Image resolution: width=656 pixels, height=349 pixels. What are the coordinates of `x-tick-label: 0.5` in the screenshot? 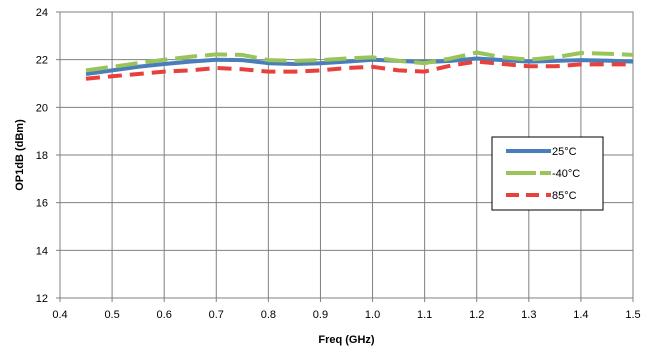 It's located at (111, 315).